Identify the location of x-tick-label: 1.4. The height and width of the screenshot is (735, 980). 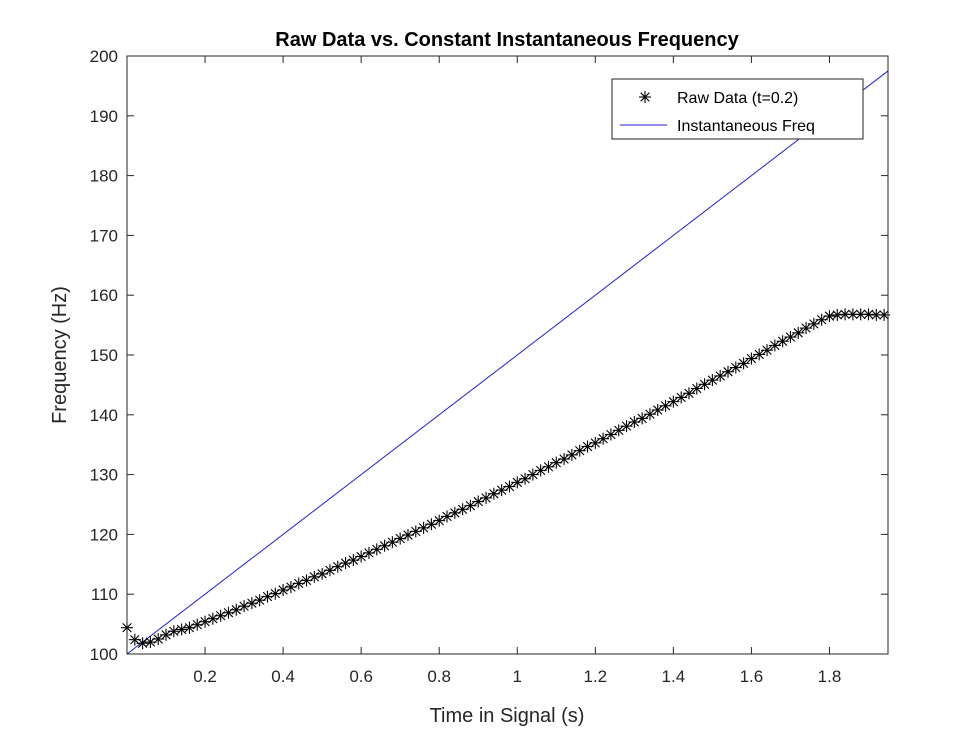
(674, 676).